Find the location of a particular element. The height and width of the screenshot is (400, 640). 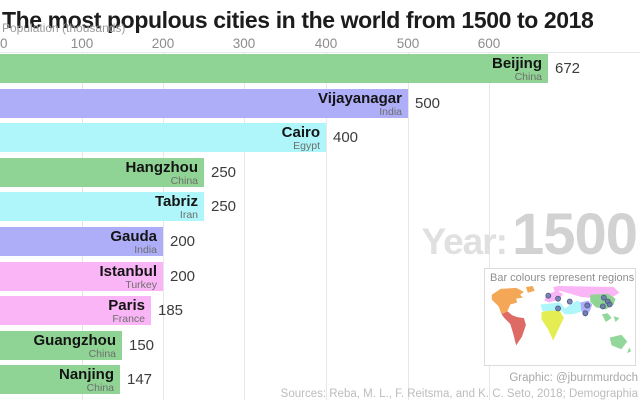

bar-value-label: 150 is located at coordinates (142, 345).